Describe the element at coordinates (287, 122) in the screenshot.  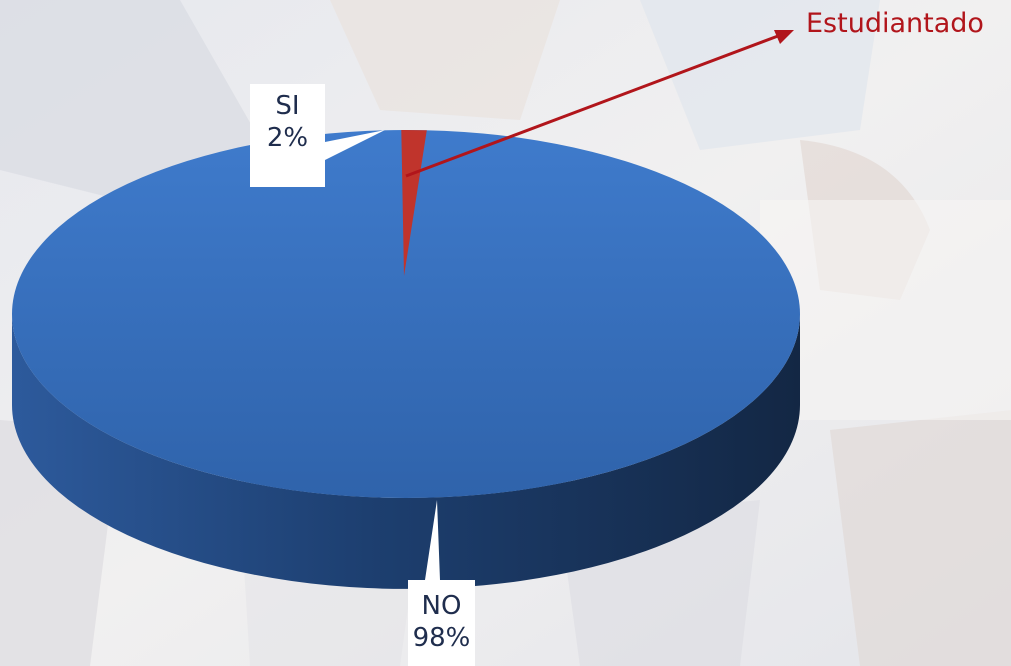
I see `label-si: SI 2%` at that location.